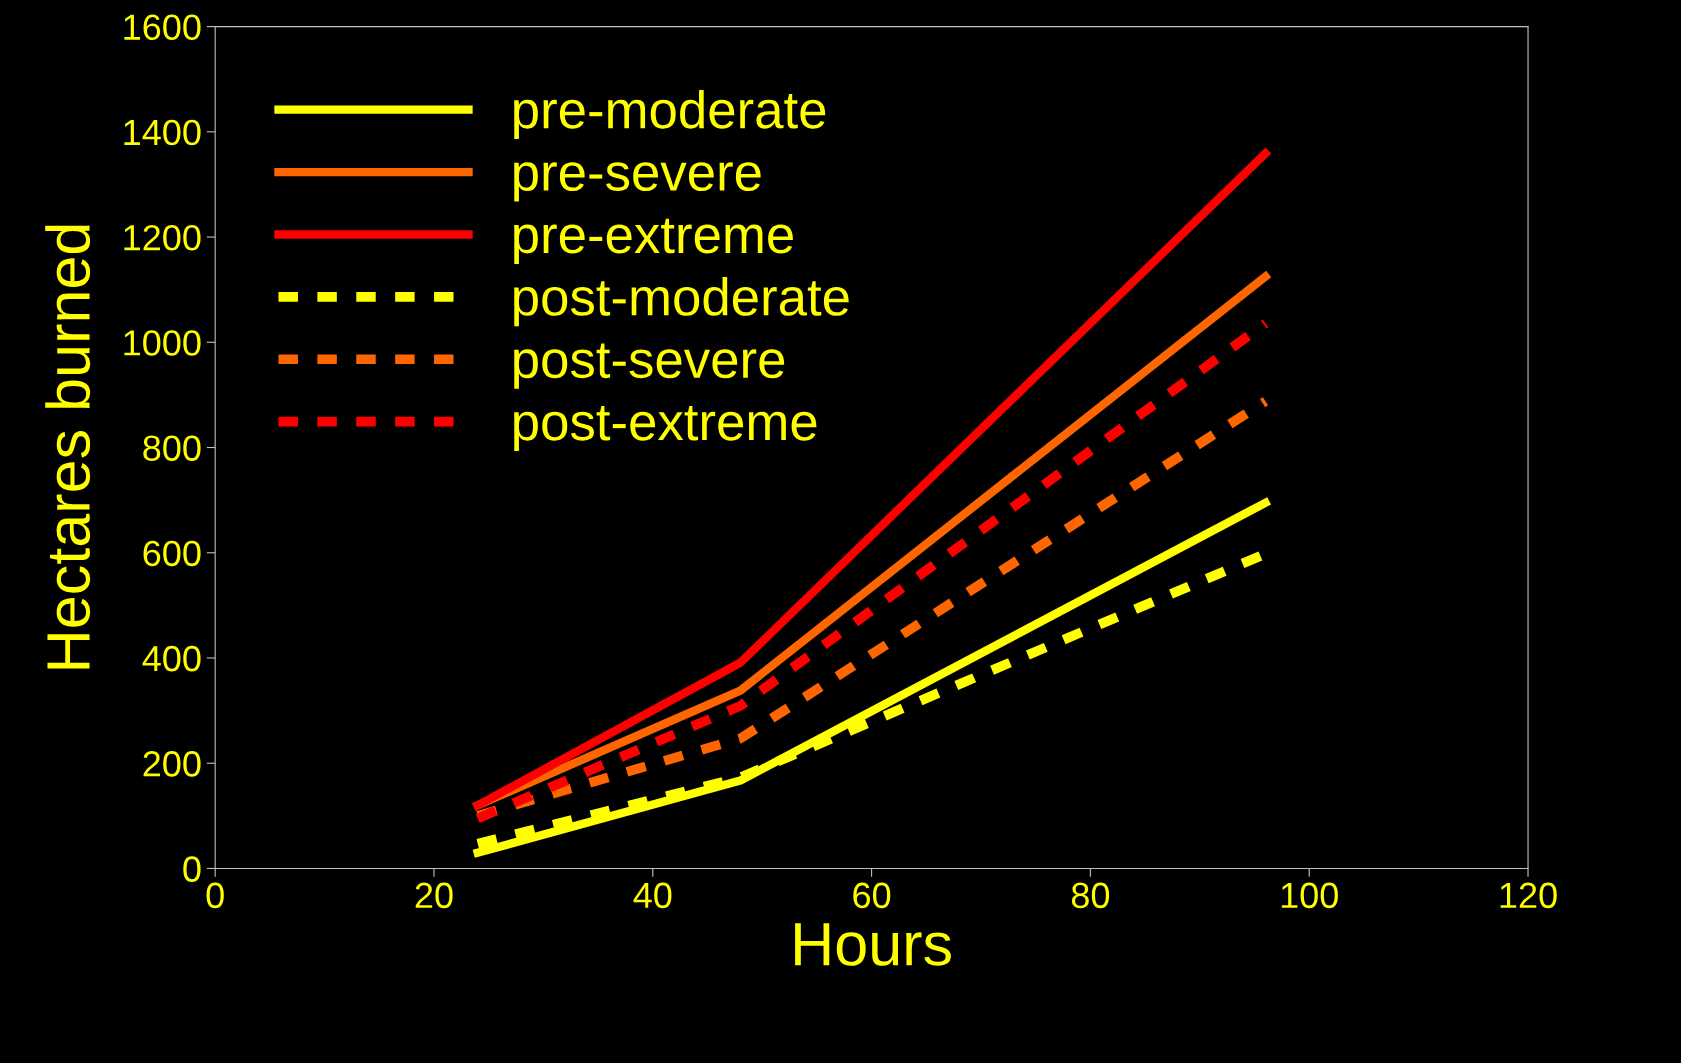 The height and width of the screenshot is (1063, 1681). What do you see at coordinates (434, 895) in the screenshot?
I see `x-tick-label: 20` at bounding box center [434, 895].